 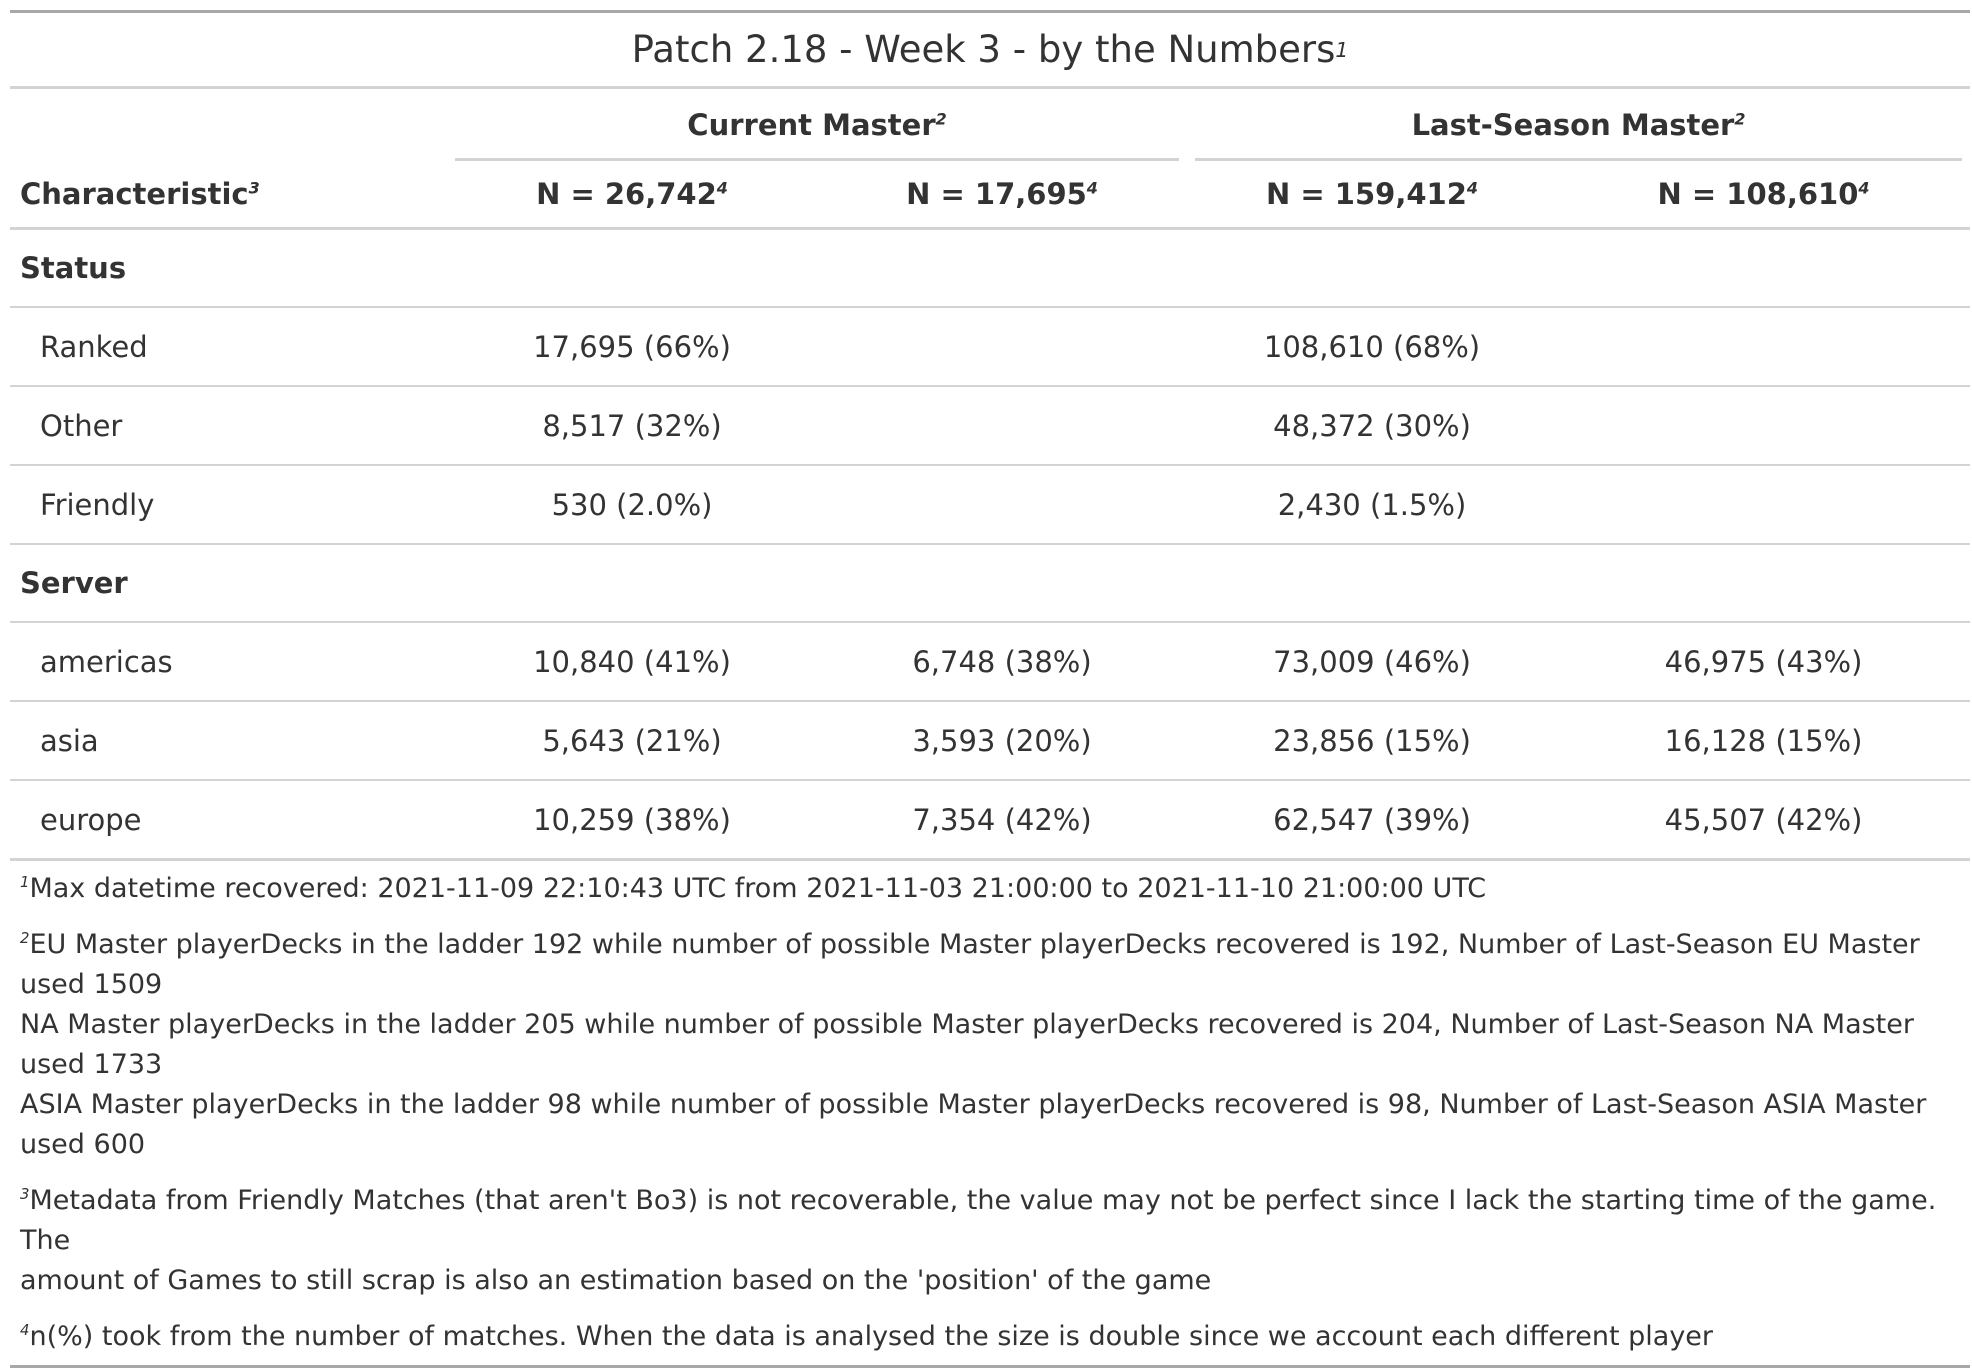 I want to click on footnote-mark: 1, so click(x=25, y=882).